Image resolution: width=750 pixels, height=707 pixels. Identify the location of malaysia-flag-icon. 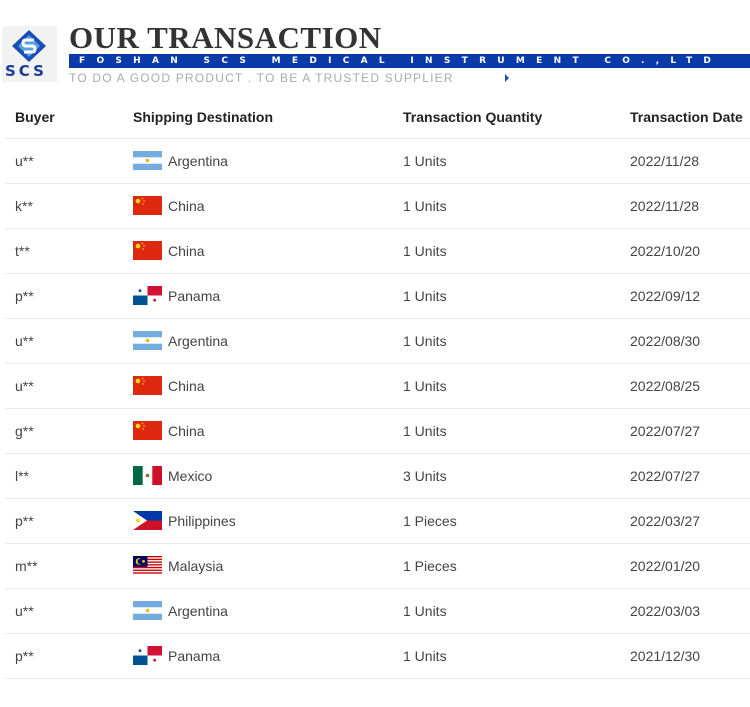
(147, 566).